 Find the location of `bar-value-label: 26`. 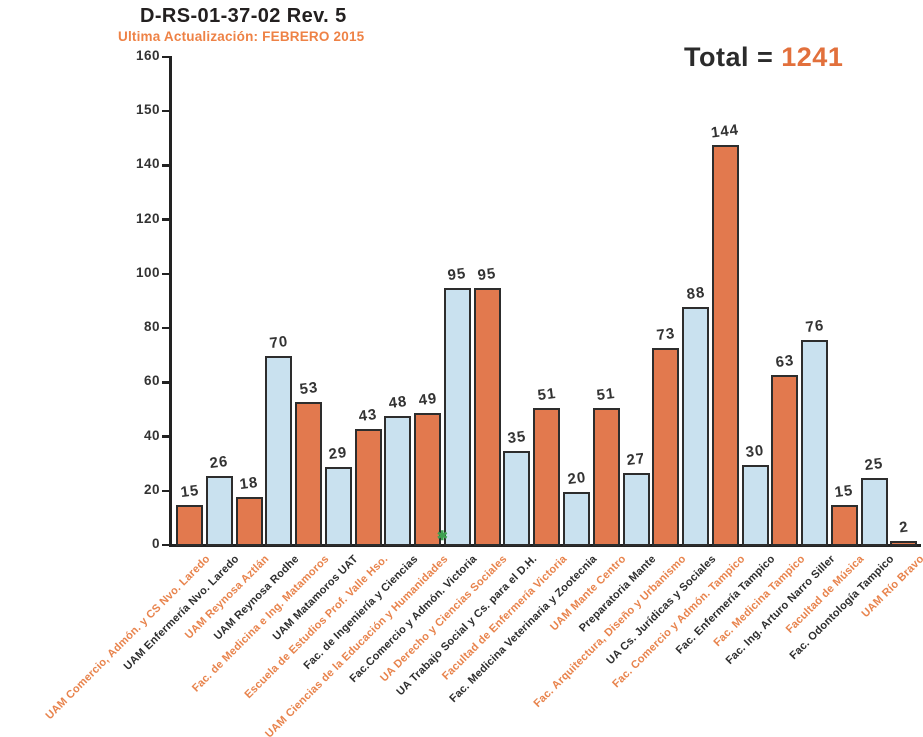

bar-value-label: 26 is located at coordinates (219, 462).